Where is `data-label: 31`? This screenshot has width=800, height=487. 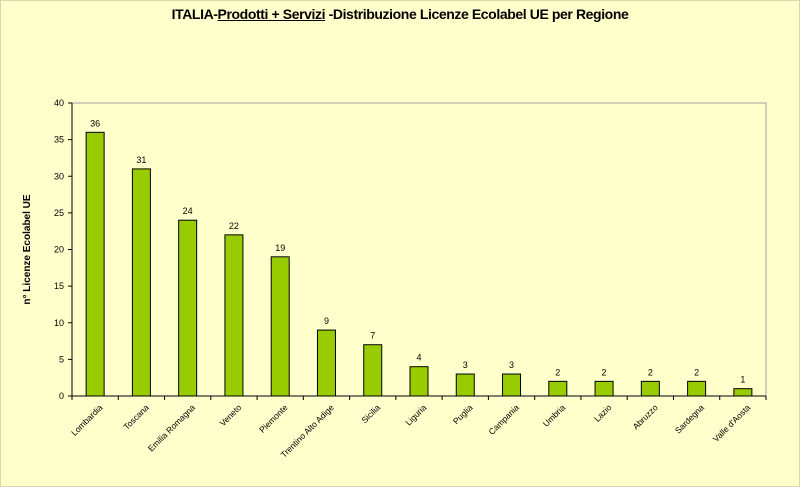
data-label: 31 is located at coordinates (141, 160).